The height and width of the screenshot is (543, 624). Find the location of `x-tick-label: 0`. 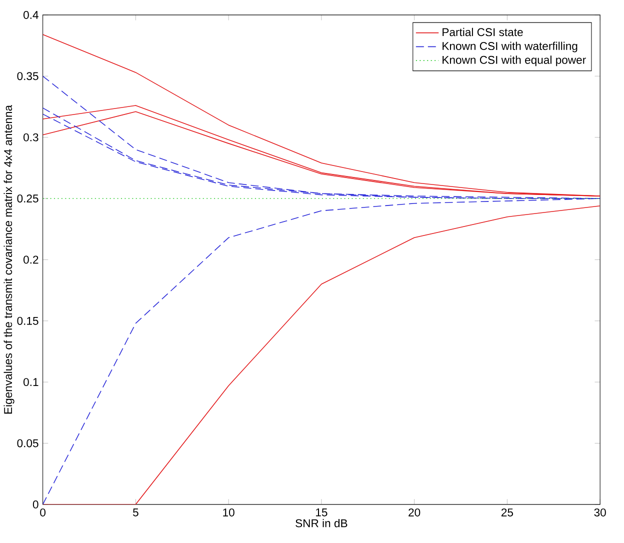

x-tick-label: 0 is located at coordinates (43, 512).